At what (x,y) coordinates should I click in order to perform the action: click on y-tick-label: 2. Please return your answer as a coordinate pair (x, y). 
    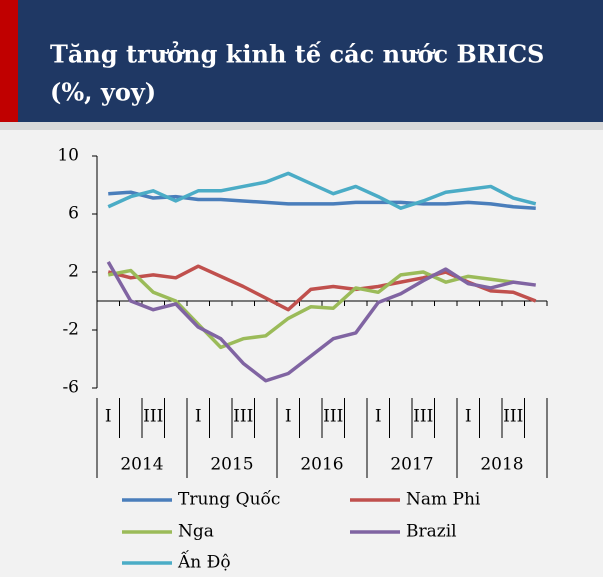
    Looking at the image, I should click on (73, 272).